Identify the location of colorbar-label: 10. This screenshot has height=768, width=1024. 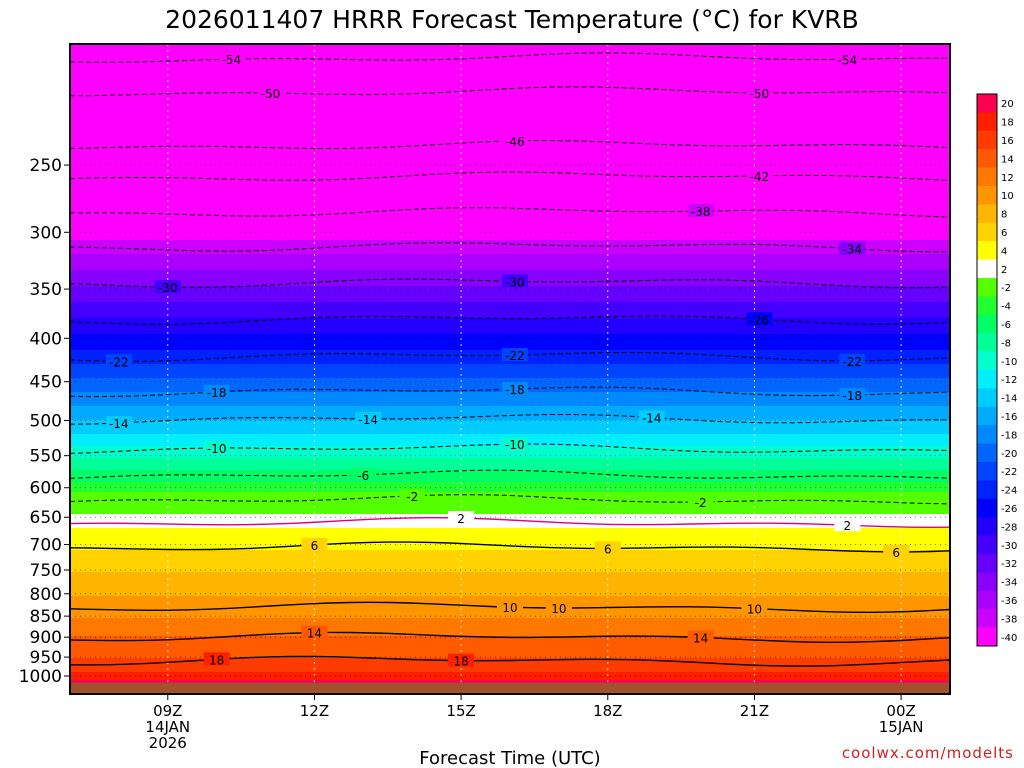
(1007, 196).